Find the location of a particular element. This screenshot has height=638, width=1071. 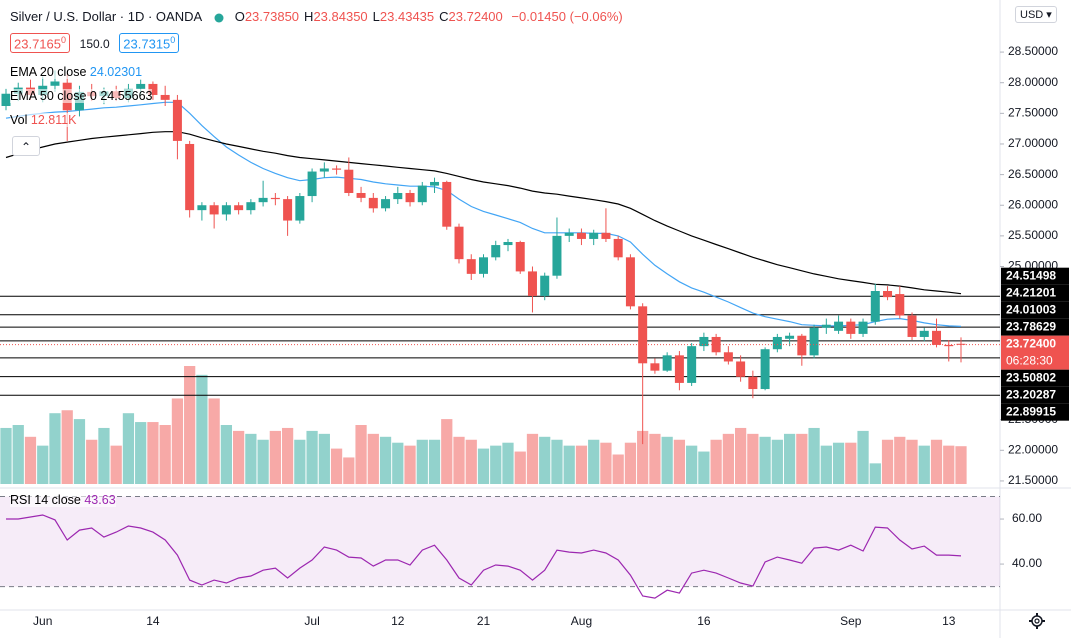

line-label: 23.78629 is located at coordinates (1031, 326).